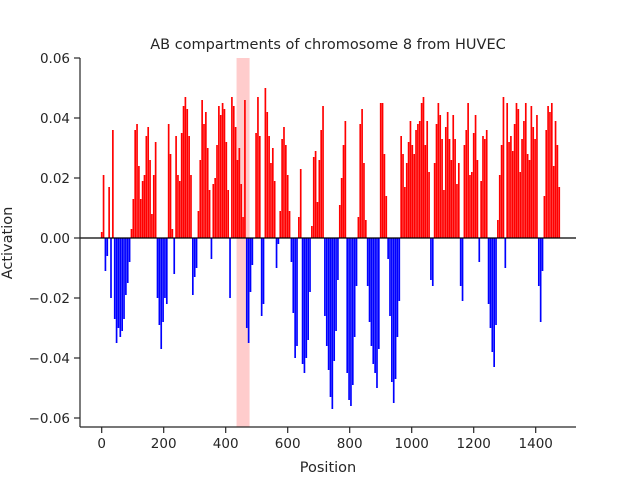 The width and height of the screenshot is (640, 480). I want to click on y-tick-label: −0.02, so click(49, 299).